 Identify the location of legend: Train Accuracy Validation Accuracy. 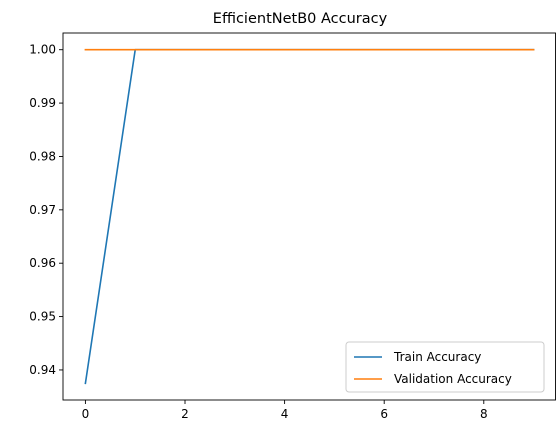
(445, 367).